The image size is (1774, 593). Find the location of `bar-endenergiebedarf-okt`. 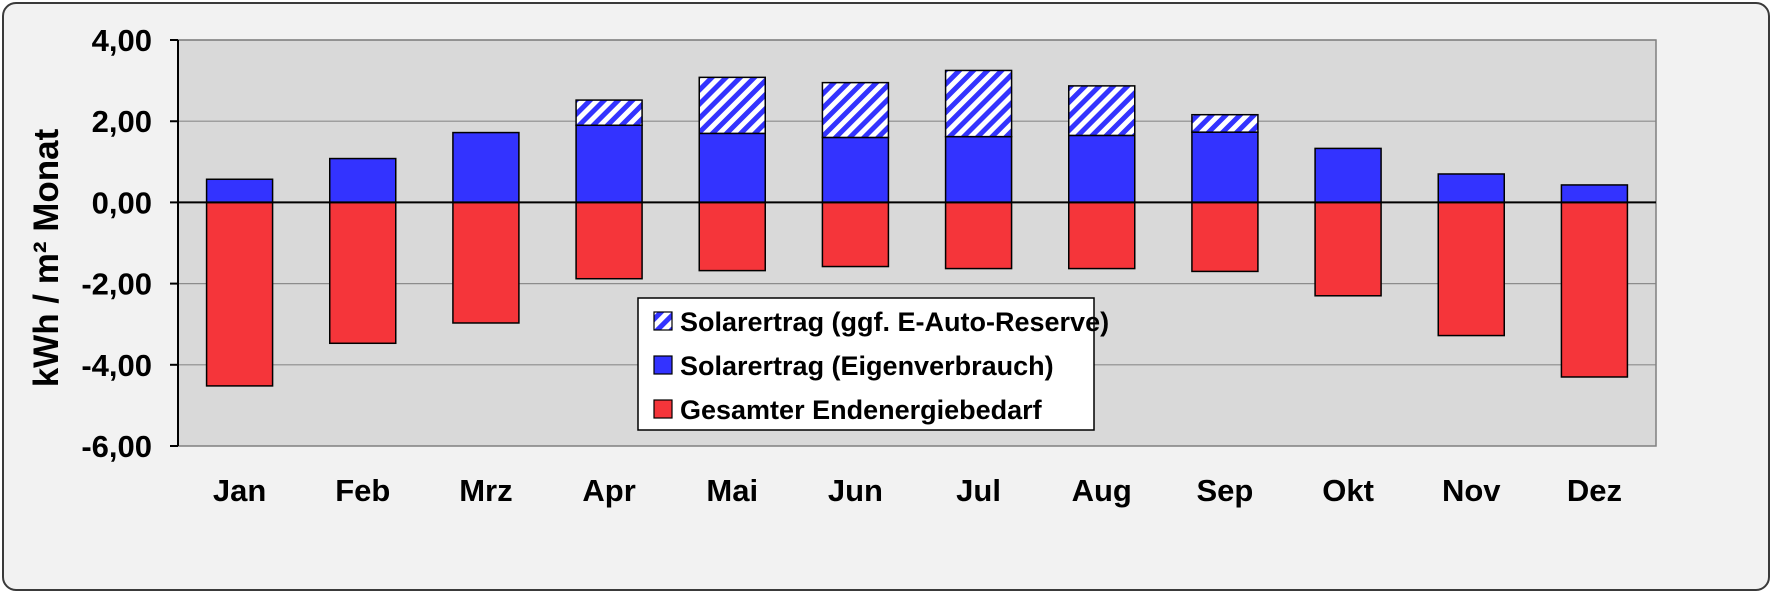

bar-endenergiebedarf-okt is located at coordinates (1348, 249).